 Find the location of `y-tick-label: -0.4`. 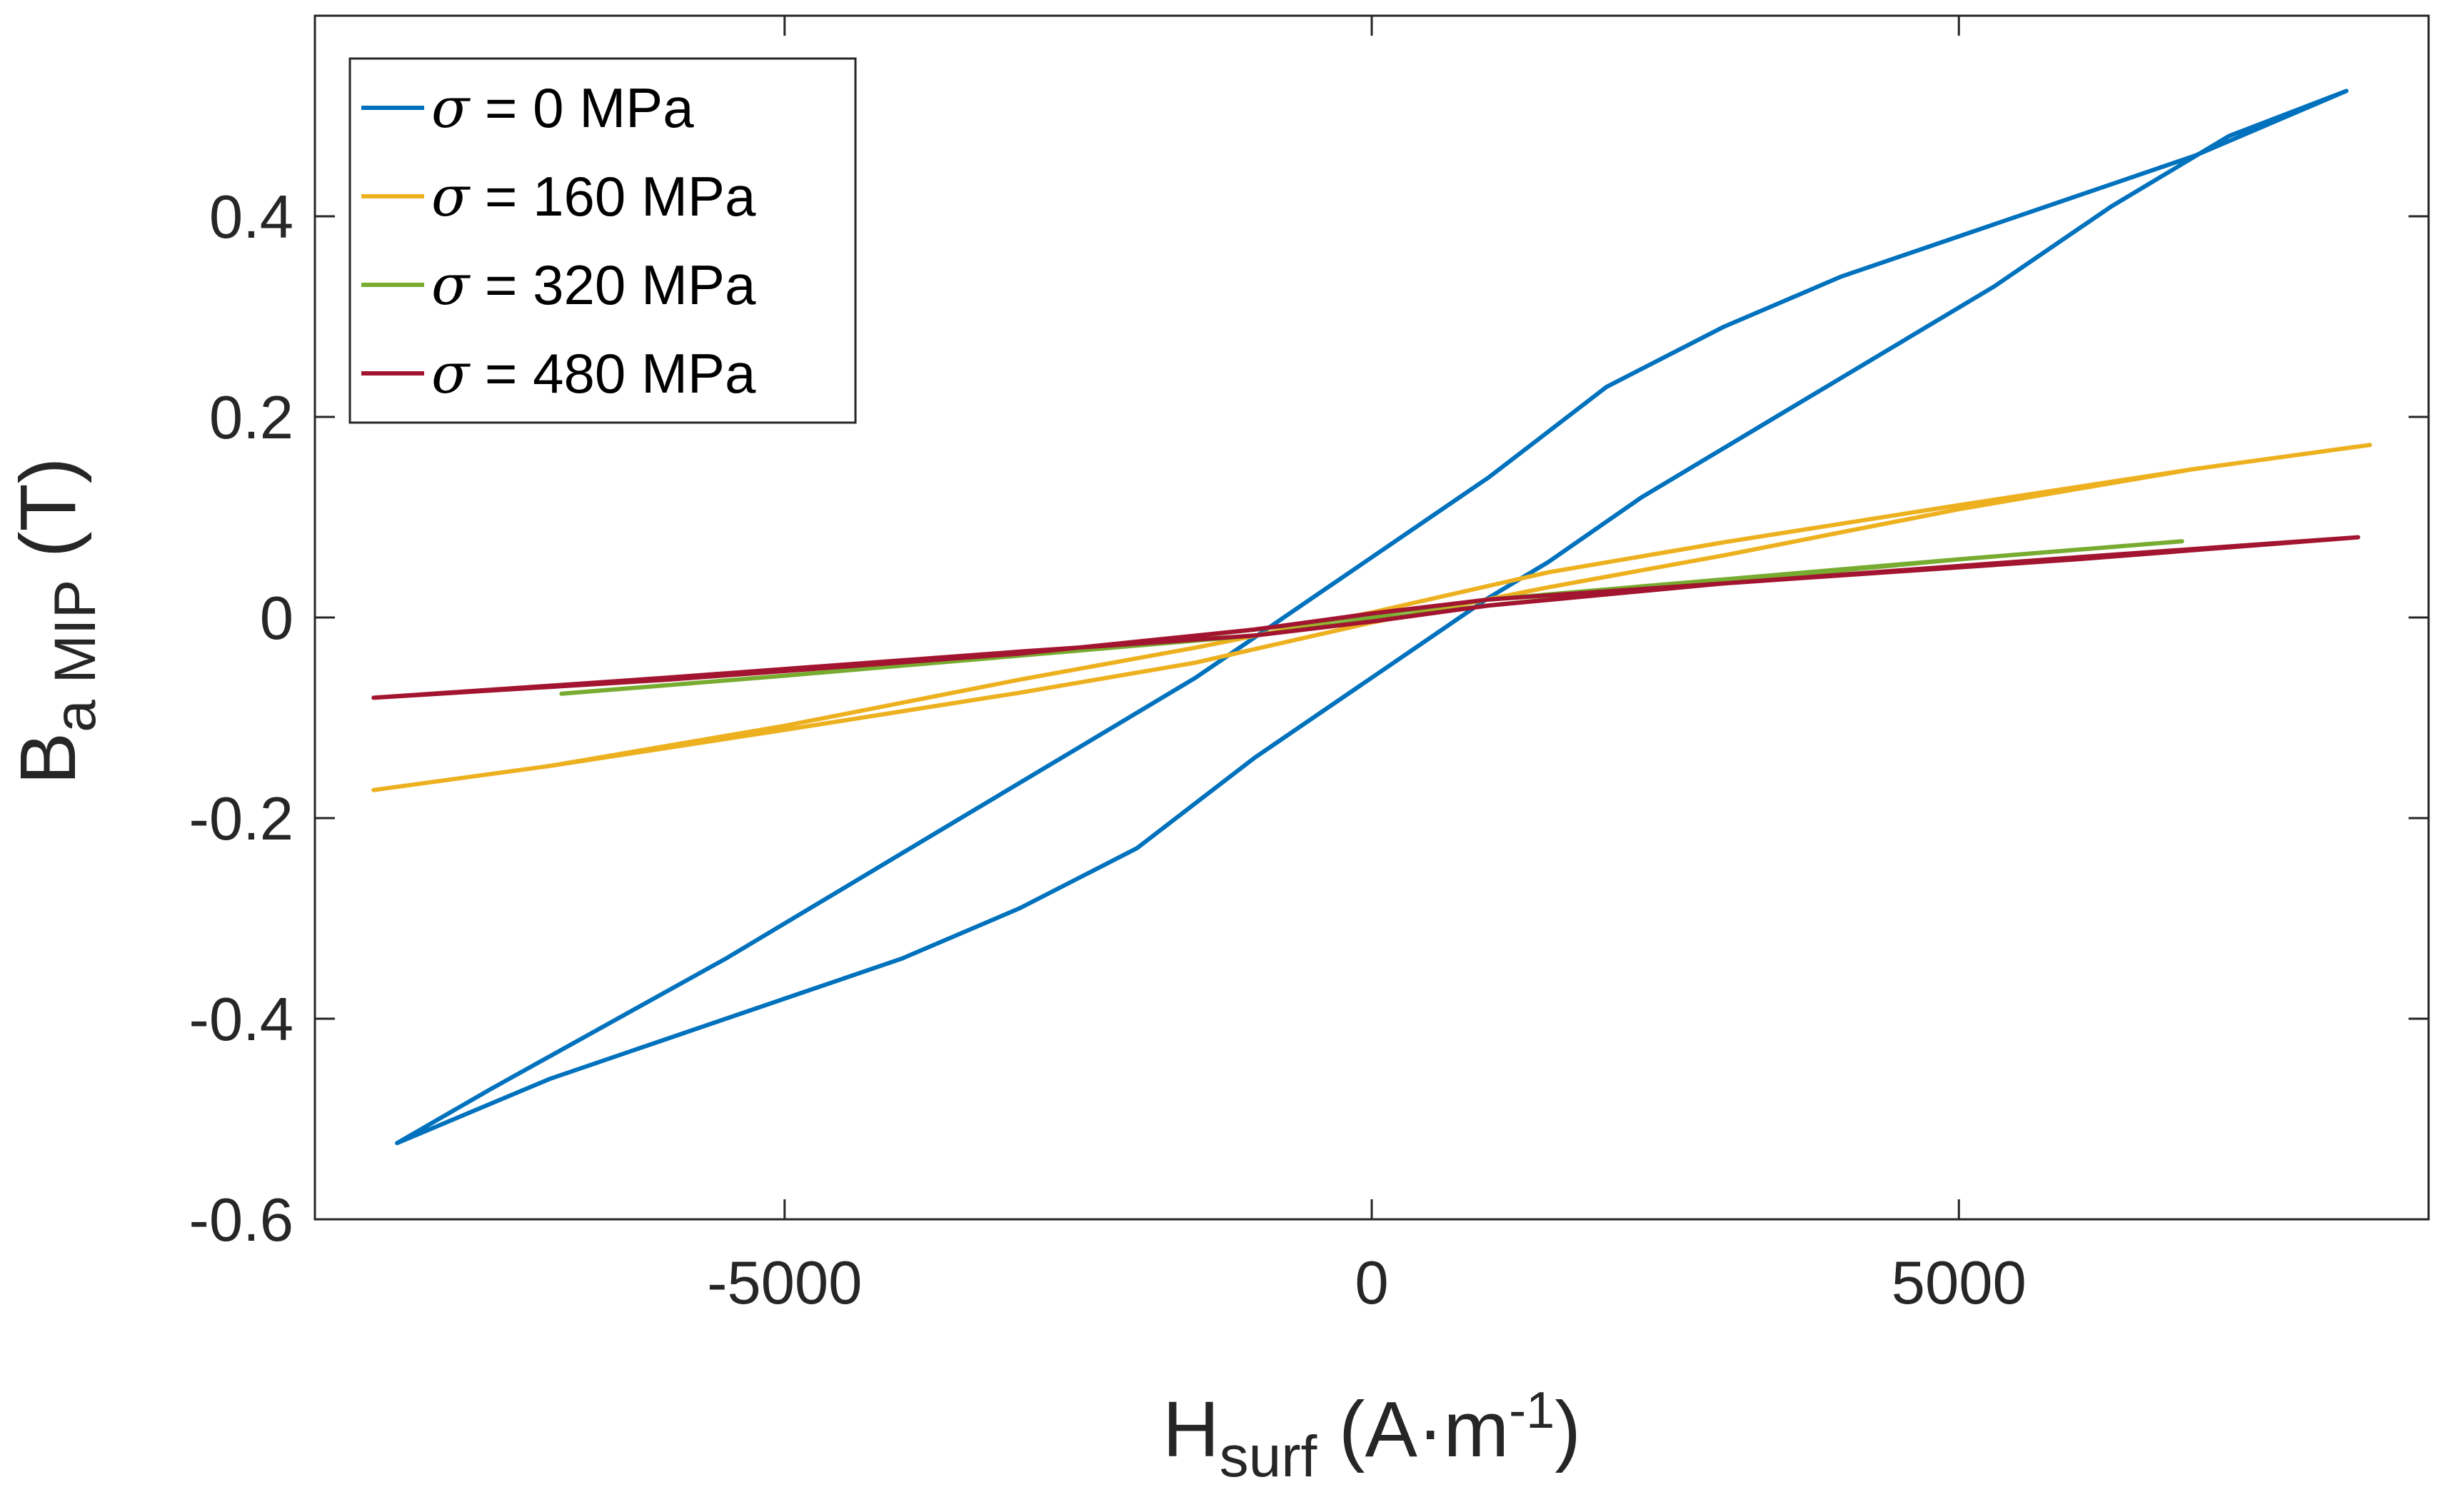

y-tick-label: -0.4 is located at coordinates (241, 1020).